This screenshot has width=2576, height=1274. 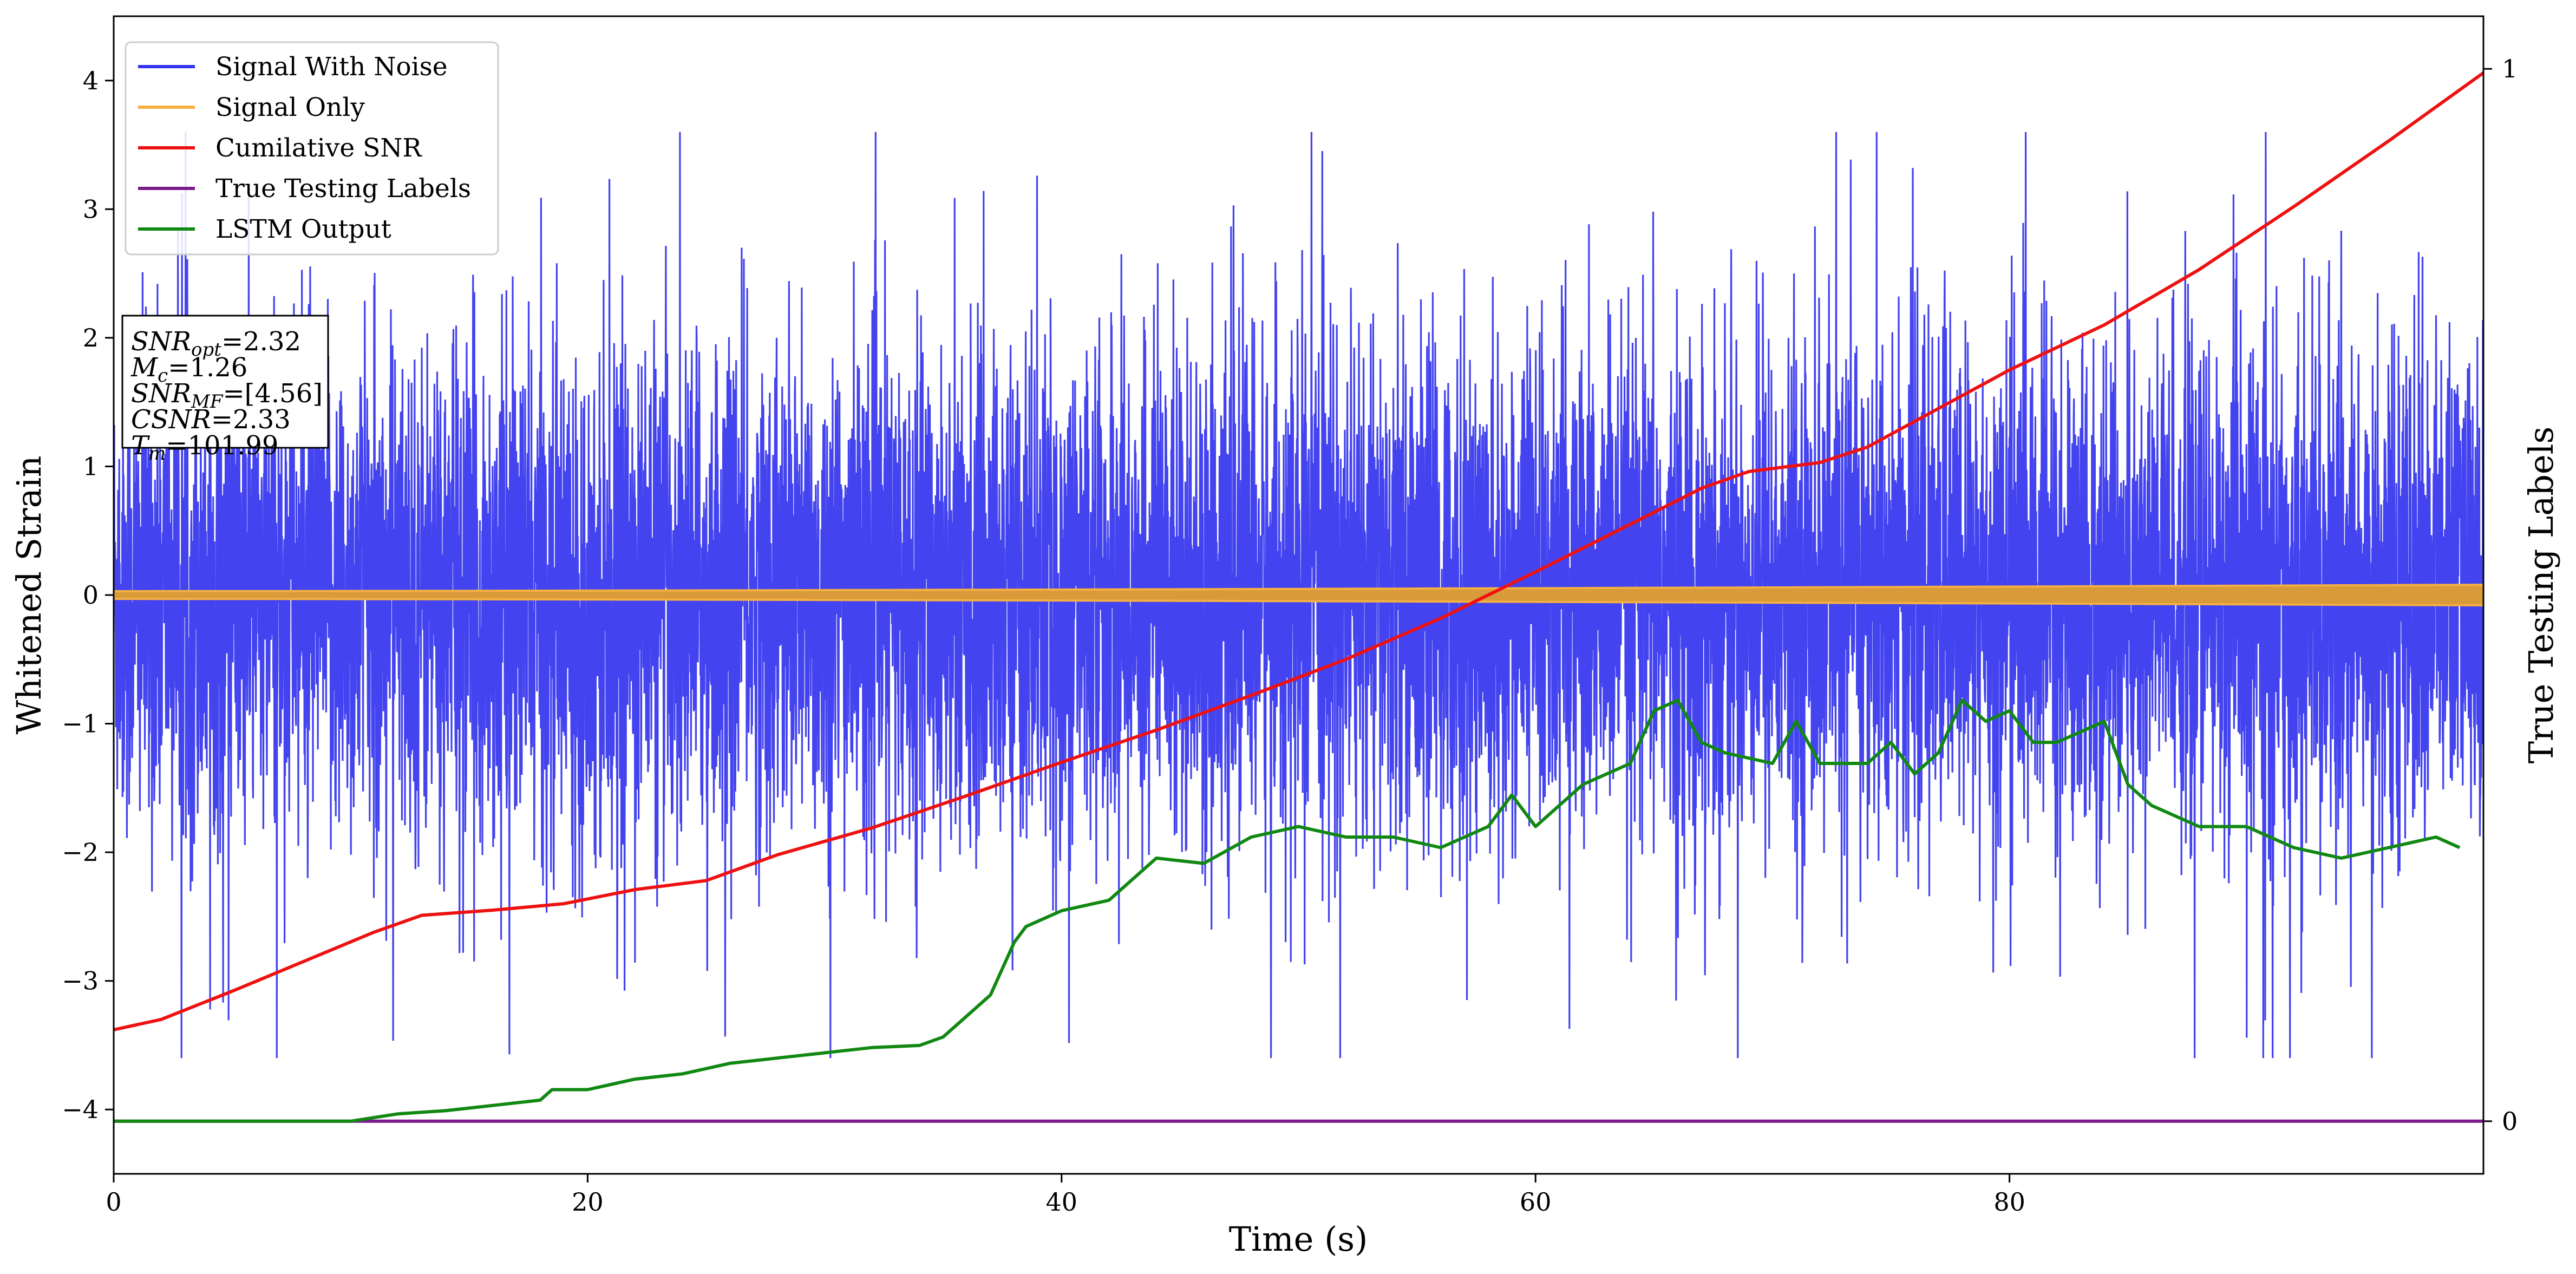 What do you see at coordinates (188, 369) in the screenshot?
I see `annotation-line: Mc=1.26` at bounding box center [188, 369].